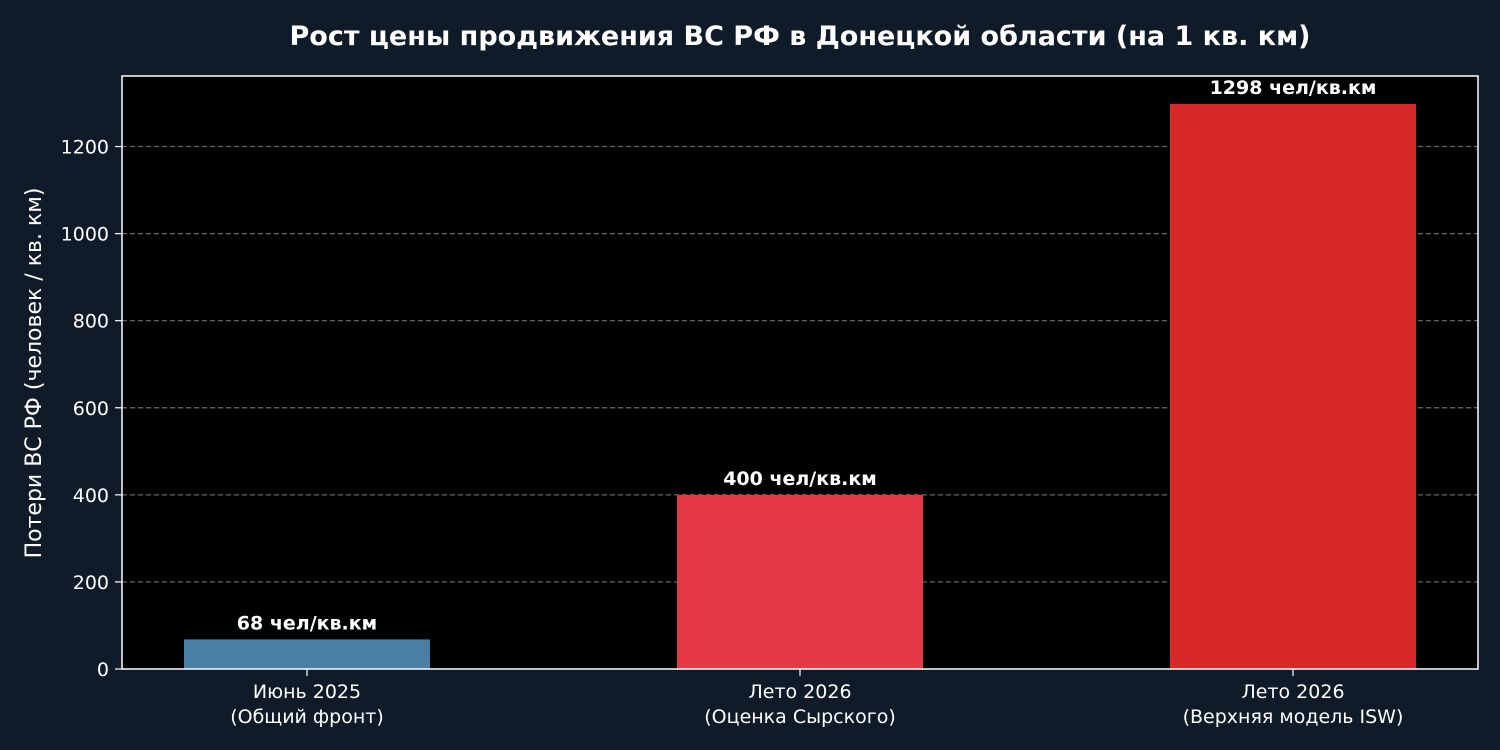  What do you see at coordinates (91, 322) in the screenshot?
I see `y-tick-label: 800` at bounding box center [91, 322].